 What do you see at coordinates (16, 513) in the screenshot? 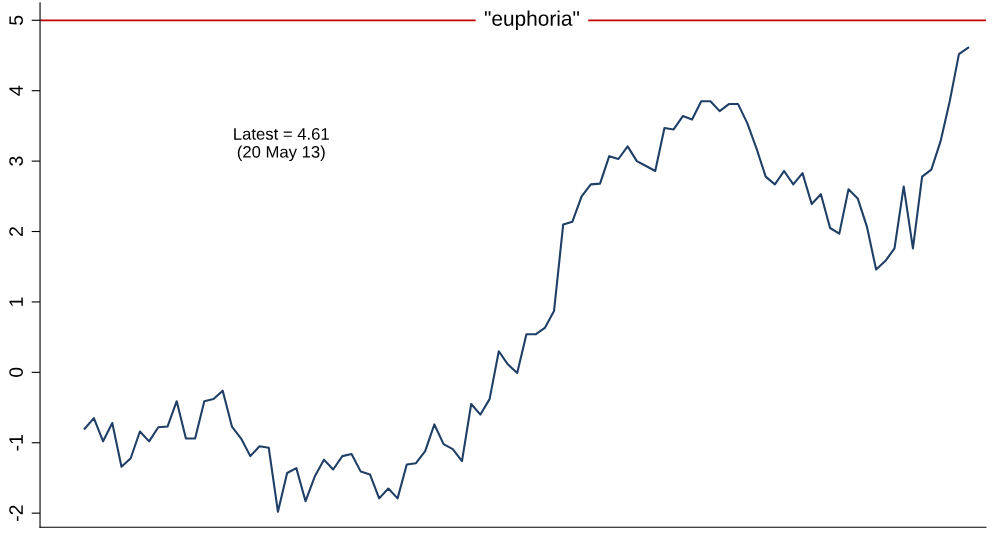
I see `y-tick-label: -2` at bounding box center [16, 513].